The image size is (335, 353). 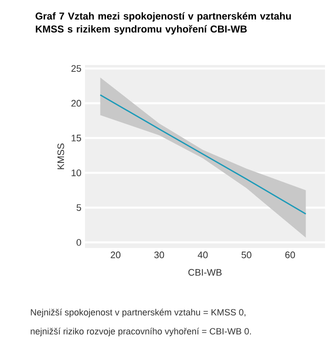 I want to click on y-tick-label: 25, so click(x=76, y=68).